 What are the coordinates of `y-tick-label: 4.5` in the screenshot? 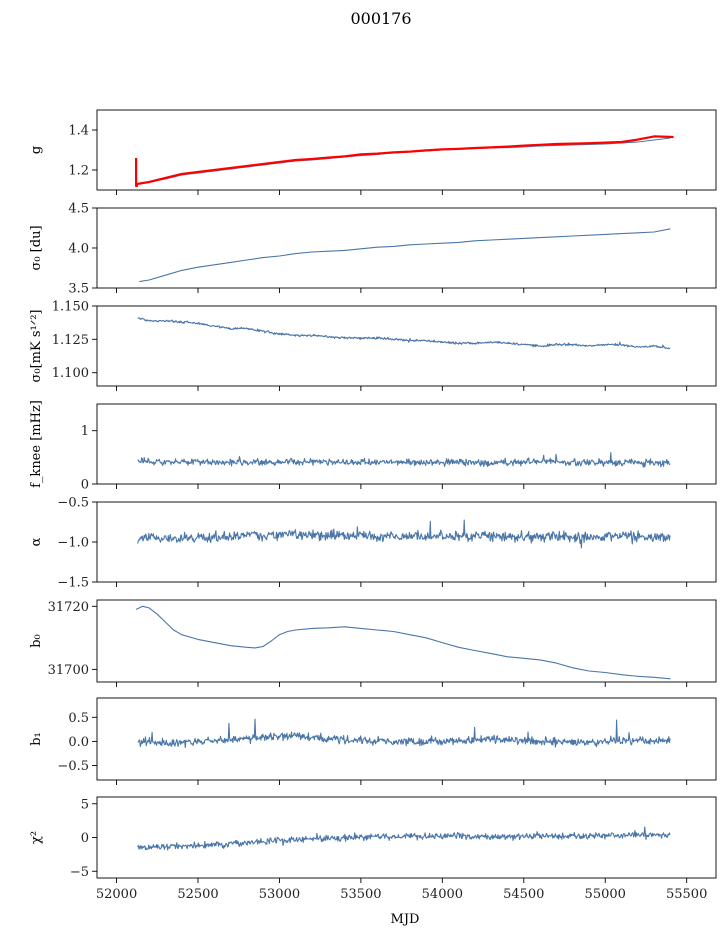 It's located at (78, 209).